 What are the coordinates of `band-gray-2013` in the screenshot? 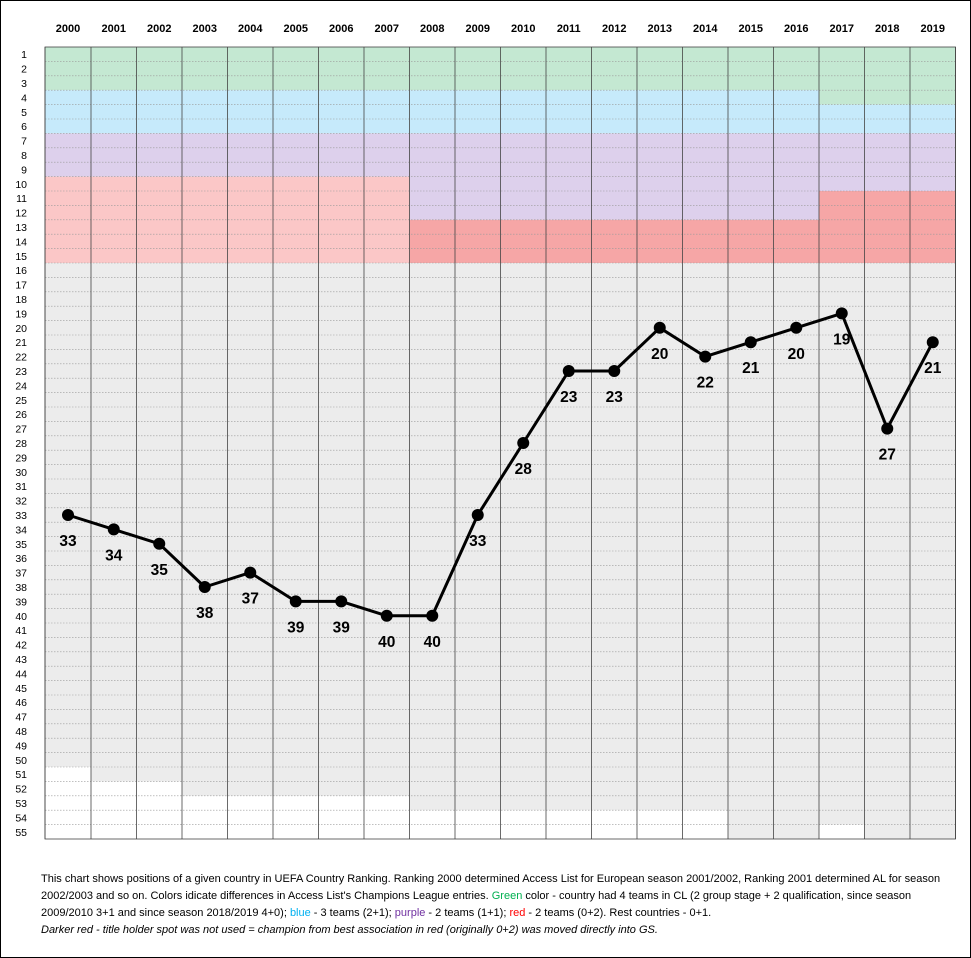 It's located at (660, 537).